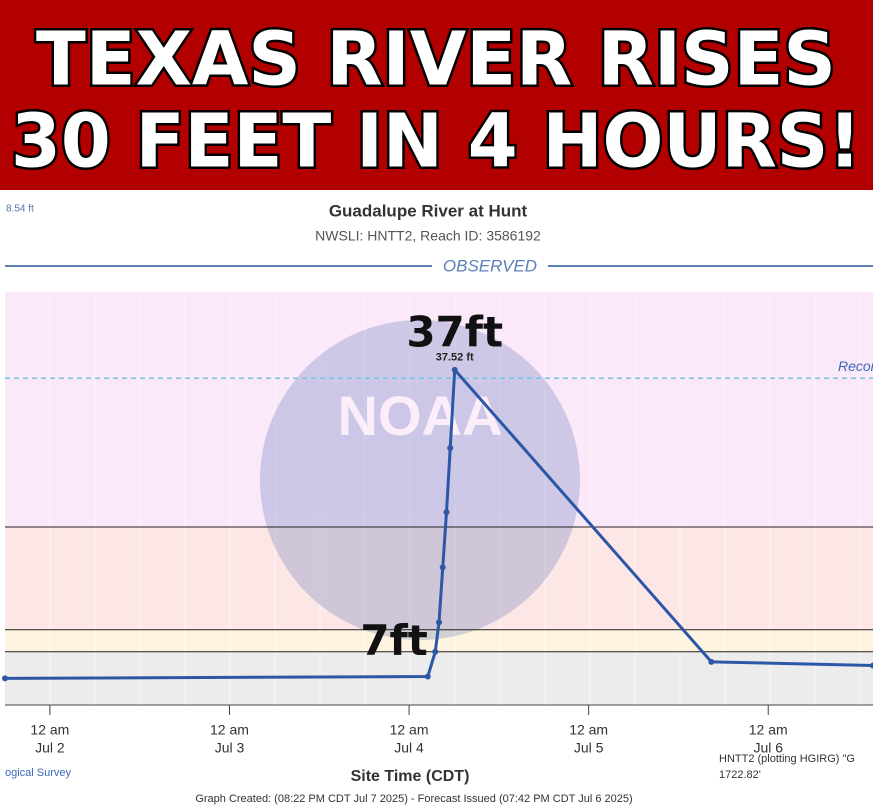 Image resolution: width=873 pixels, height=808 pixels. Describe the element at coordinates (50, 748) in the screenshot. I see `x-tick-date: Jul 2` at that location.